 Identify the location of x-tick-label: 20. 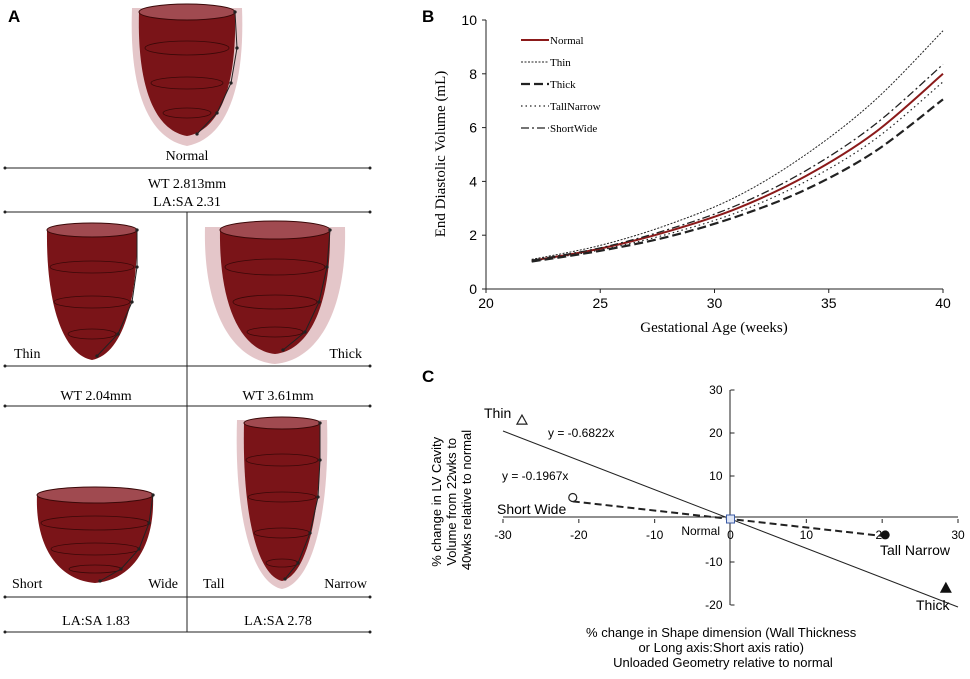
(486, 303).